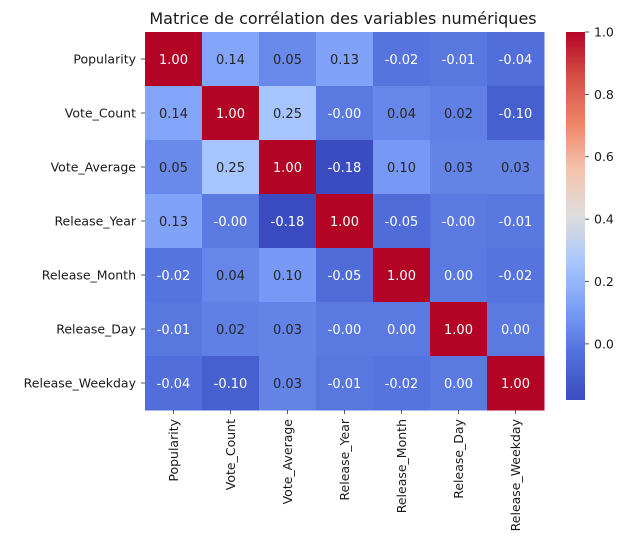 Image resolution: width=626 pixels, height=551 pixels. I want to click on cell-value-label: -0.10, so click(516, 114).